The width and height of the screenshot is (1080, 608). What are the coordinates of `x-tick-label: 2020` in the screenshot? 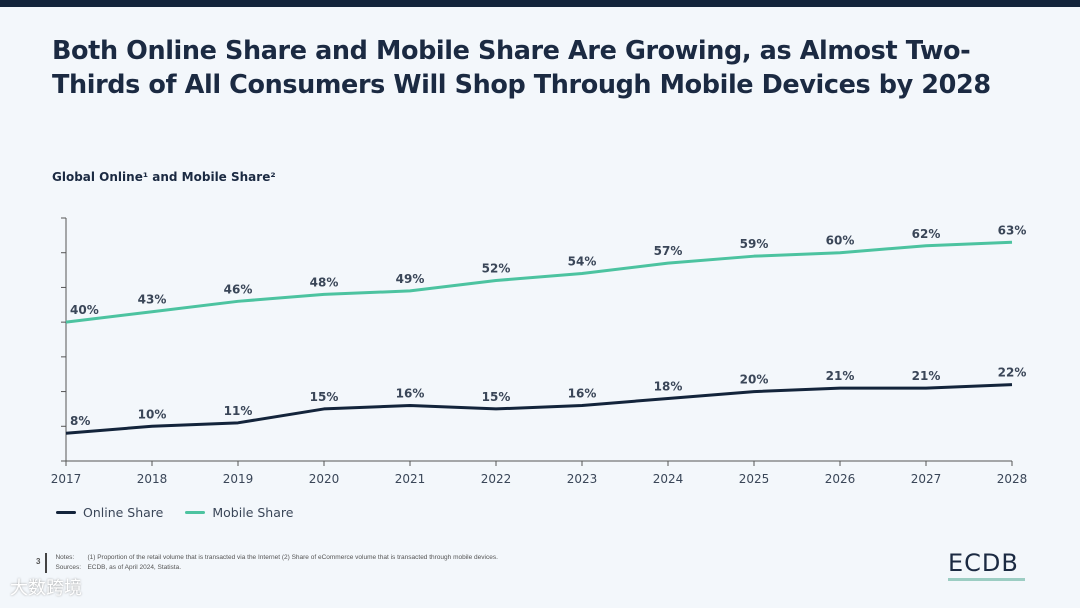 It's located at (324, 479).